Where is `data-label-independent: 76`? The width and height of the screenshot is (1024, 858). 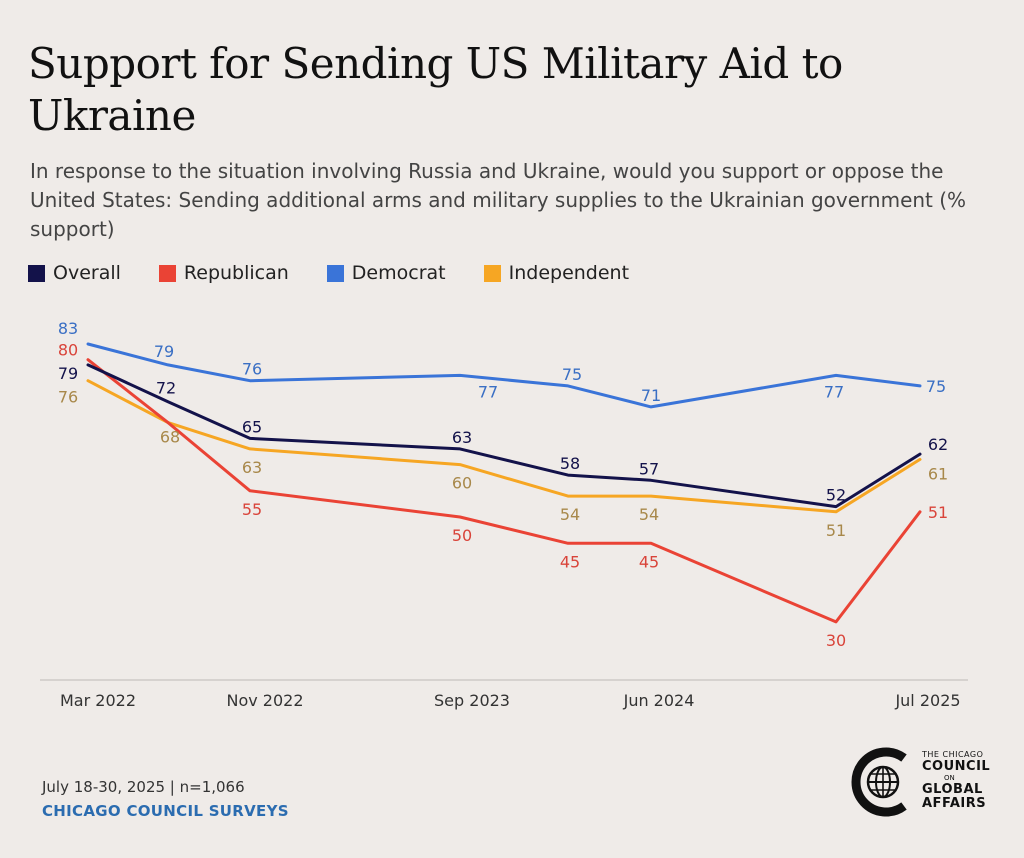
data-label-independent: 76 is located at coordinates (68, 397).